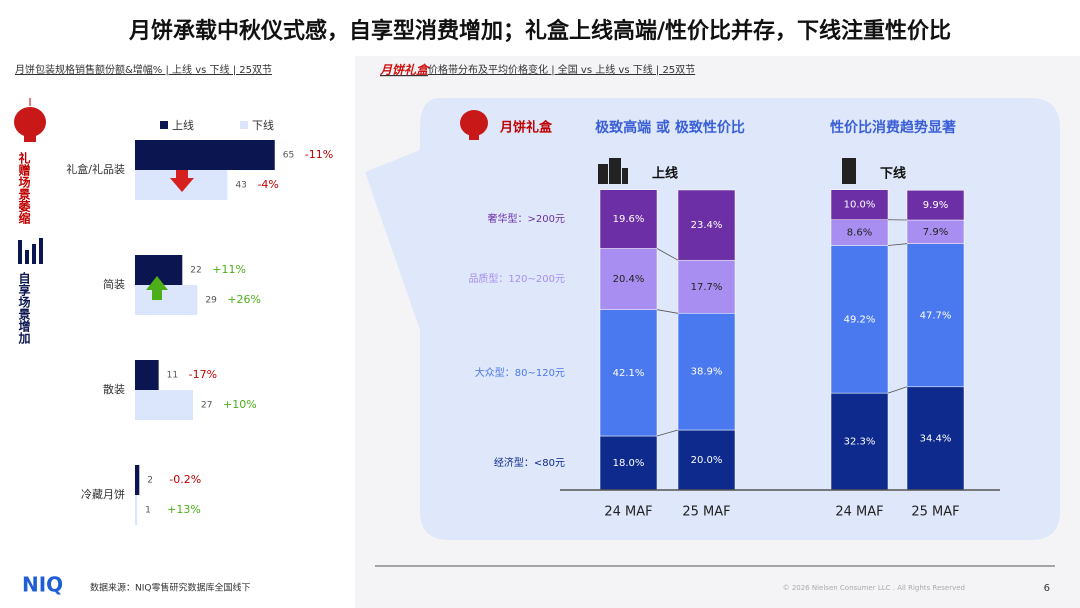 This screenshot has width=1080, height=608. I want to click on change-label: -4%, so click(267, 184).